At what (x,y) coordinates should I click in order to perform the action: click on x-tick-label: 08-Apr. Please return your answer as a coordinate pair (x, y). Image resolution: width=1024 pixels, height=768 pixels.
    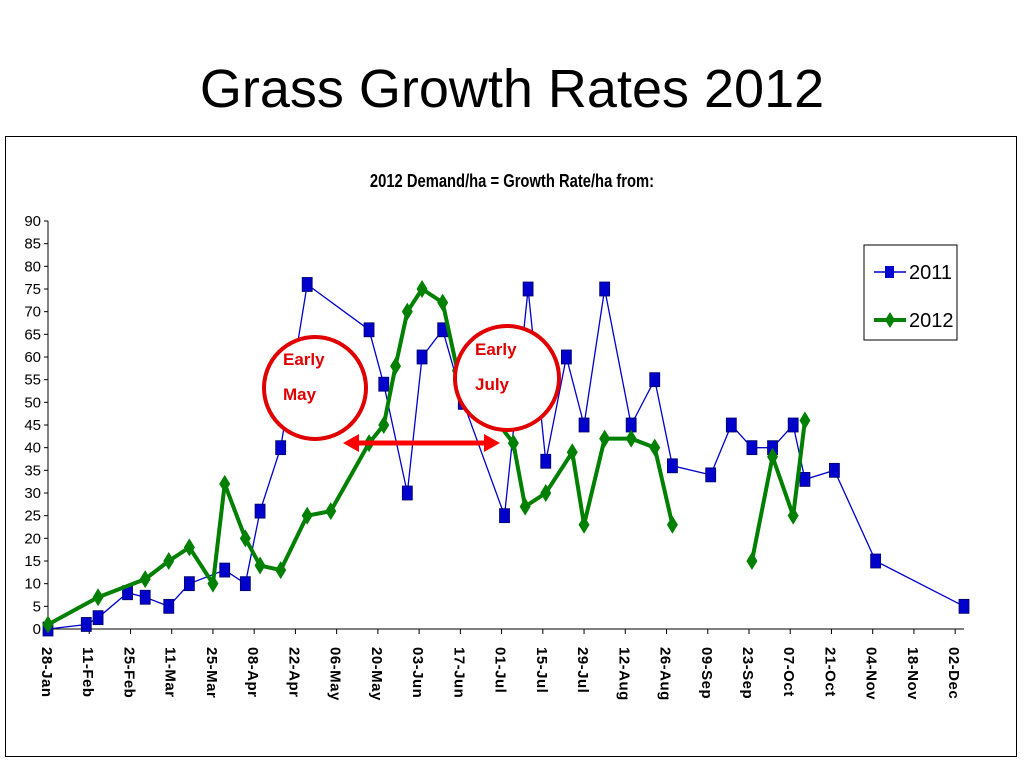
    Looking at the image, I should click on (252, 672).